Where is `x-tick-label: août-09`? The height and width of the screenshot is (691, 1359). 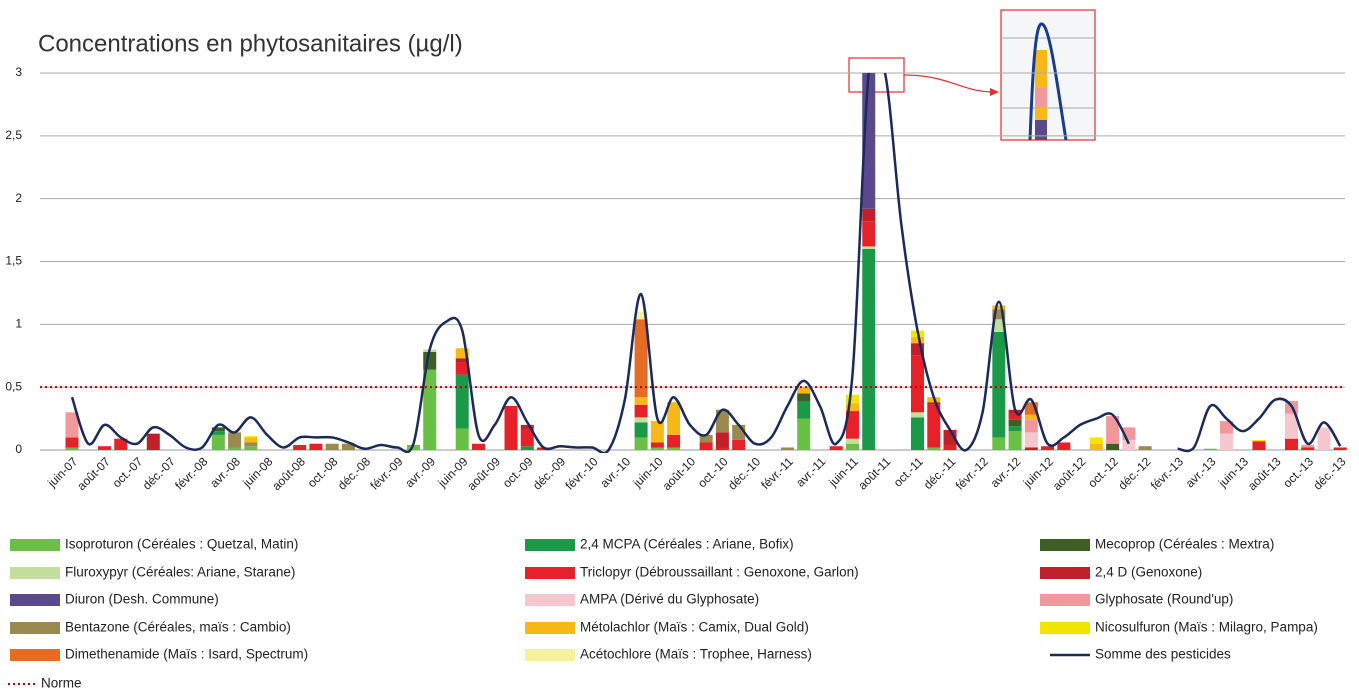
x-tick-label: août-09 is located at coordinates (483, 473).